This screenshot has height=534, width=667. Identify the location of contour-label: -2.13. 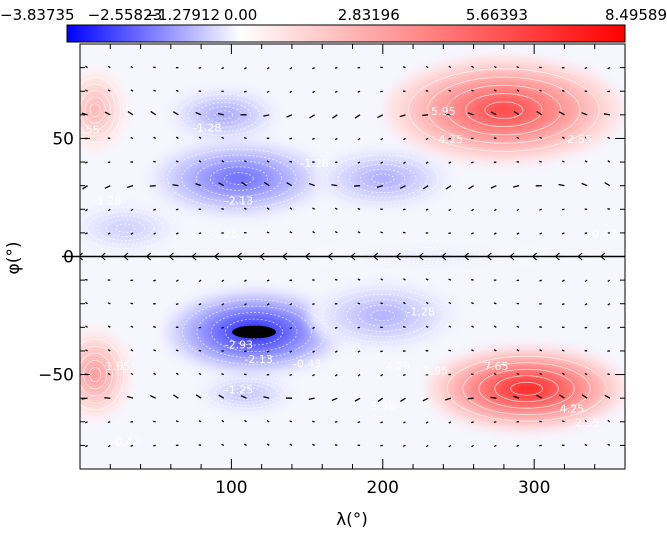
(258, 359).